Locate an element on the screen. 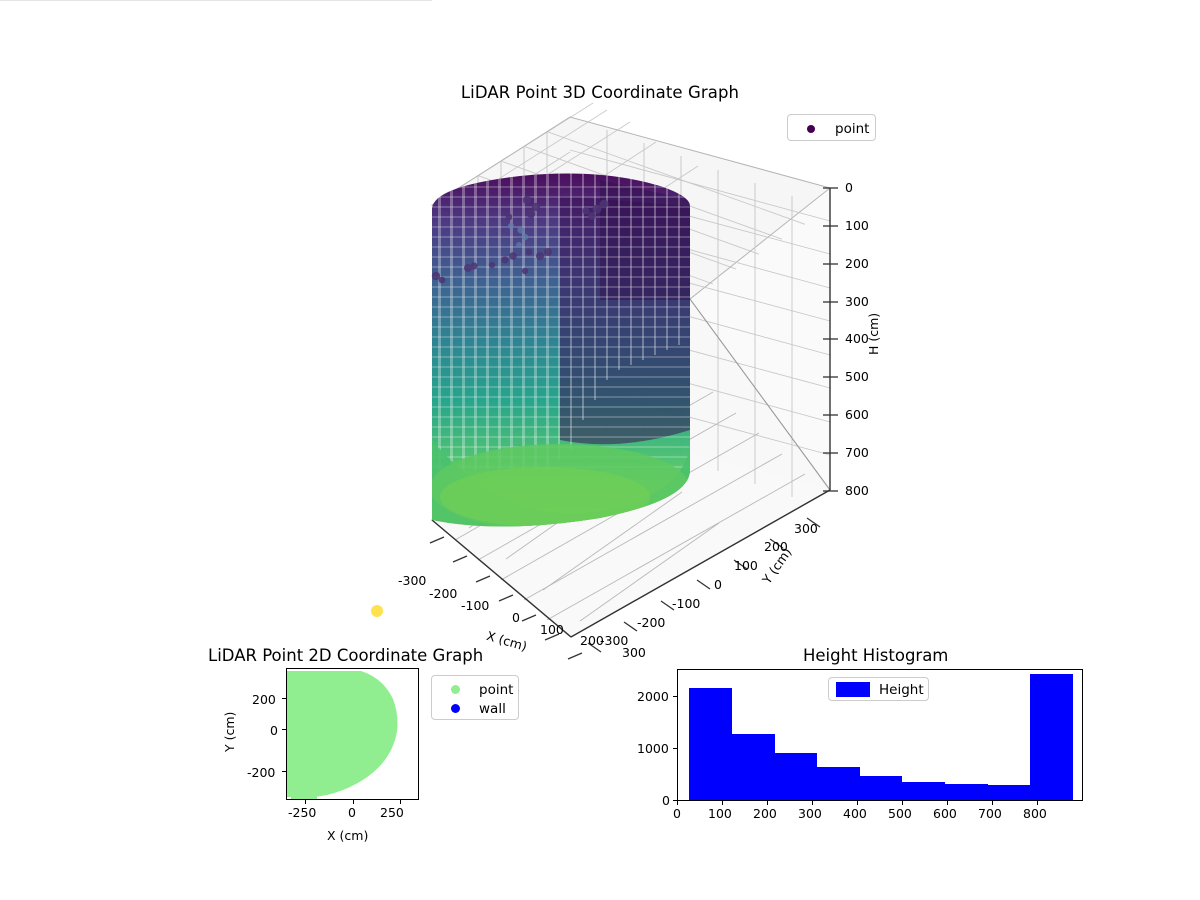  z-tick-300: 300 is located at coordinates (857, 301).